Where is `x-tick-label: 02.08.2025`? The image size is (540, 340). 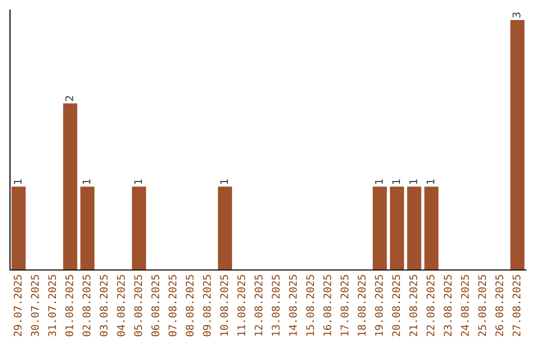 x-tick-label: 02.08.2025 is located at coordinates (86, 305).